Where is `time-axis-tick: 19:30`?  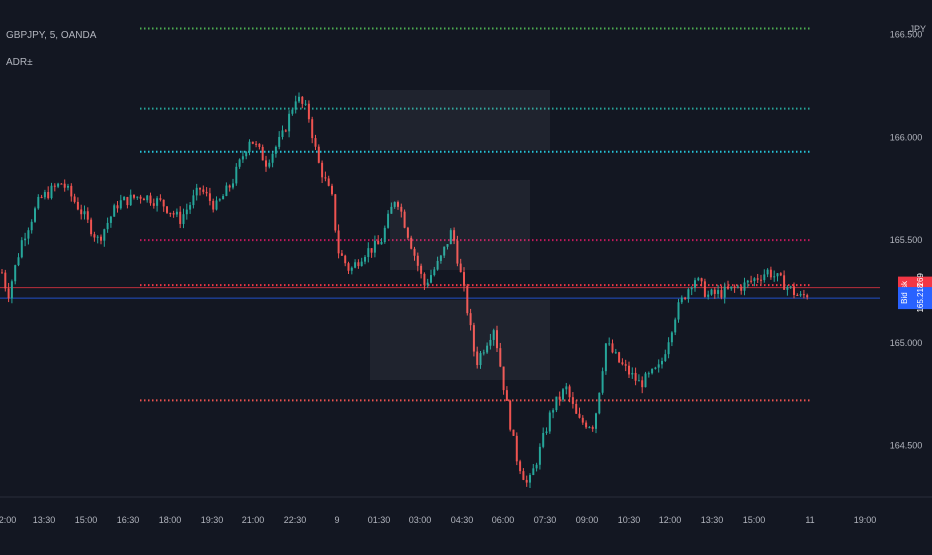 time-axis-tick: 19:30 is located at coordinates (212, 520).